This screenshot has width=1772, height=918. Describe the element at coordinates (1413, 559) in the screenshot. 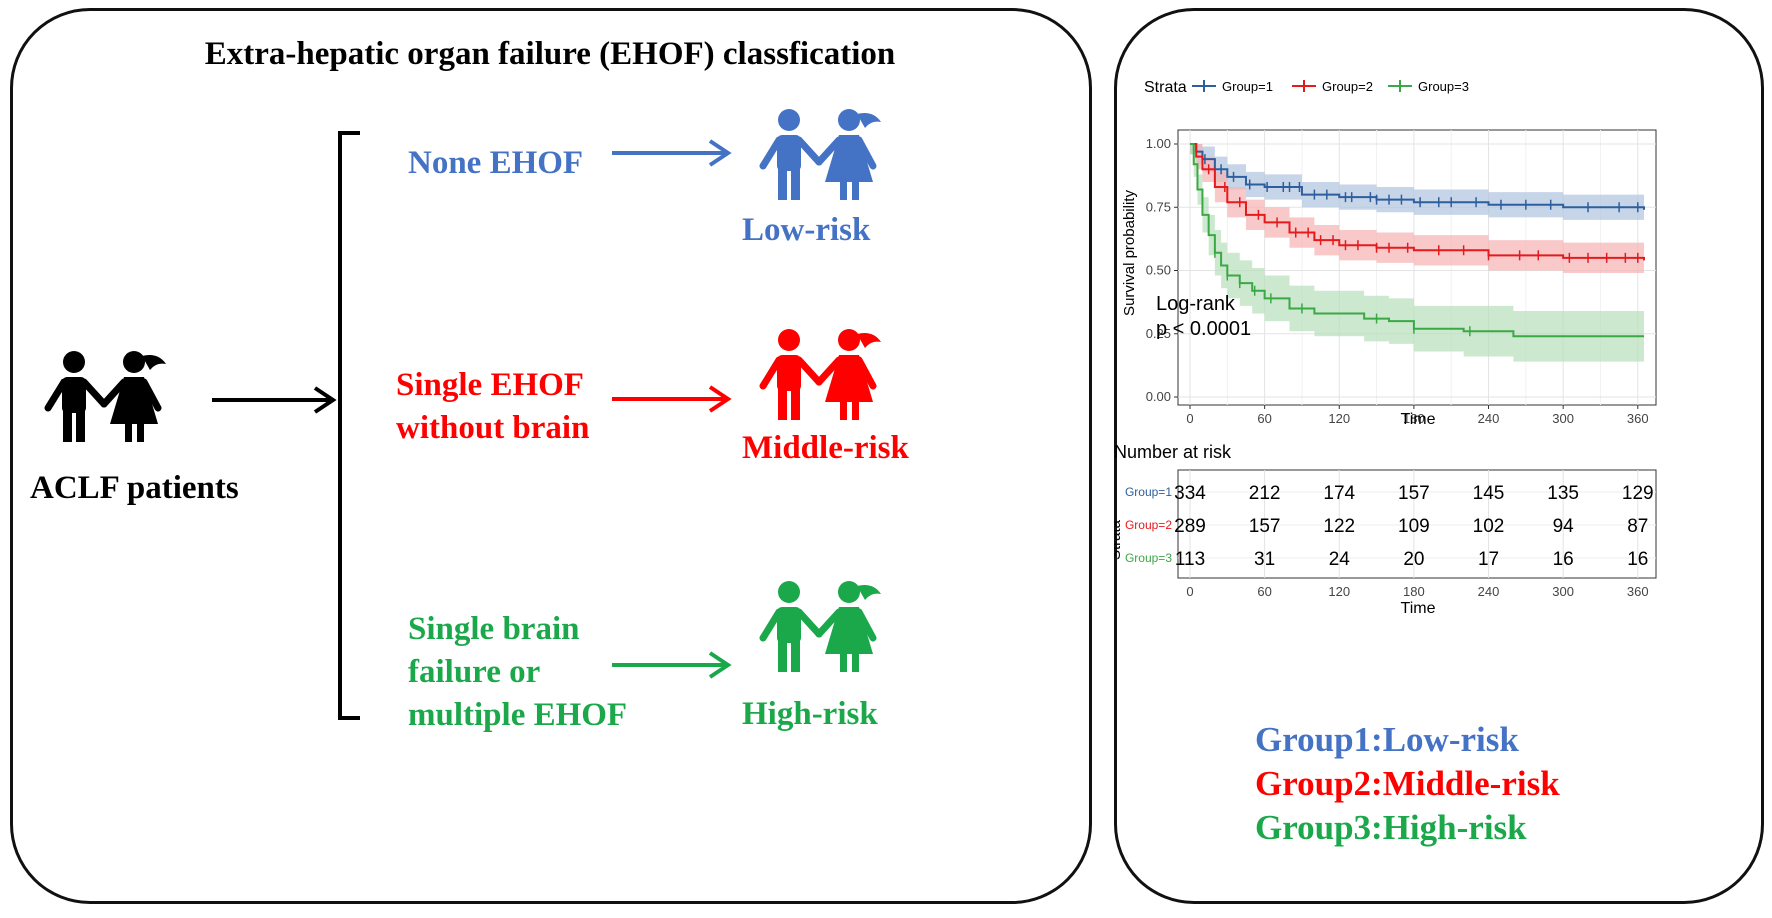

I see `risk-count: 20` at that location.